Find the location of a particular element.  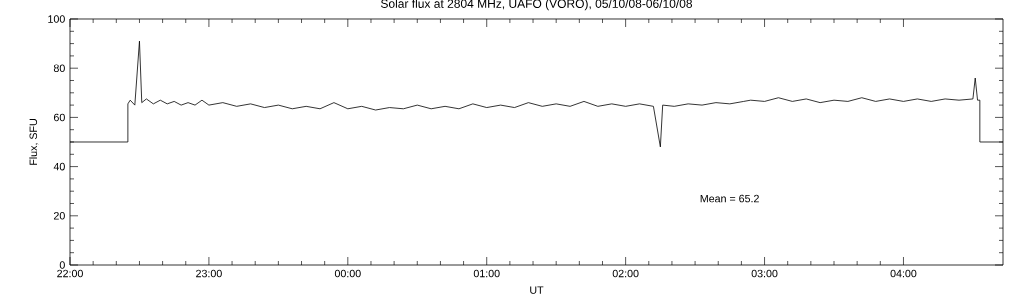

x-tick-label: 02:00 is located at coordinates (625, 273).